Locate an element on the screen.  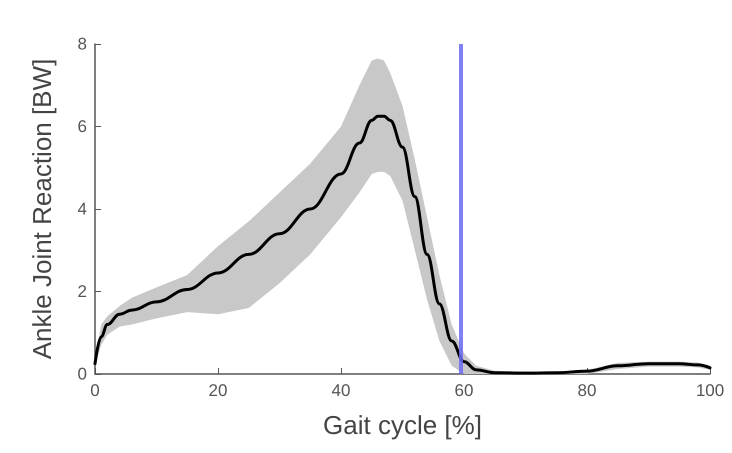
y-tick-label: 4 is located at coordinates (82, 209).